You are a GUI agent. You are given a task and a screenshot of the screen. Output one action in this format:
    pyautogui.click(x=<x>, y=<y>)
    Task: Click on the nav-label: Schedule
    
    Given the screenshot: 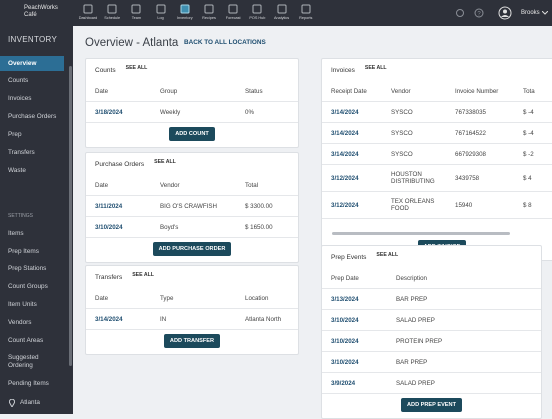 What is the action you would take?
    pyautogui.click(x=112, y=18)
    